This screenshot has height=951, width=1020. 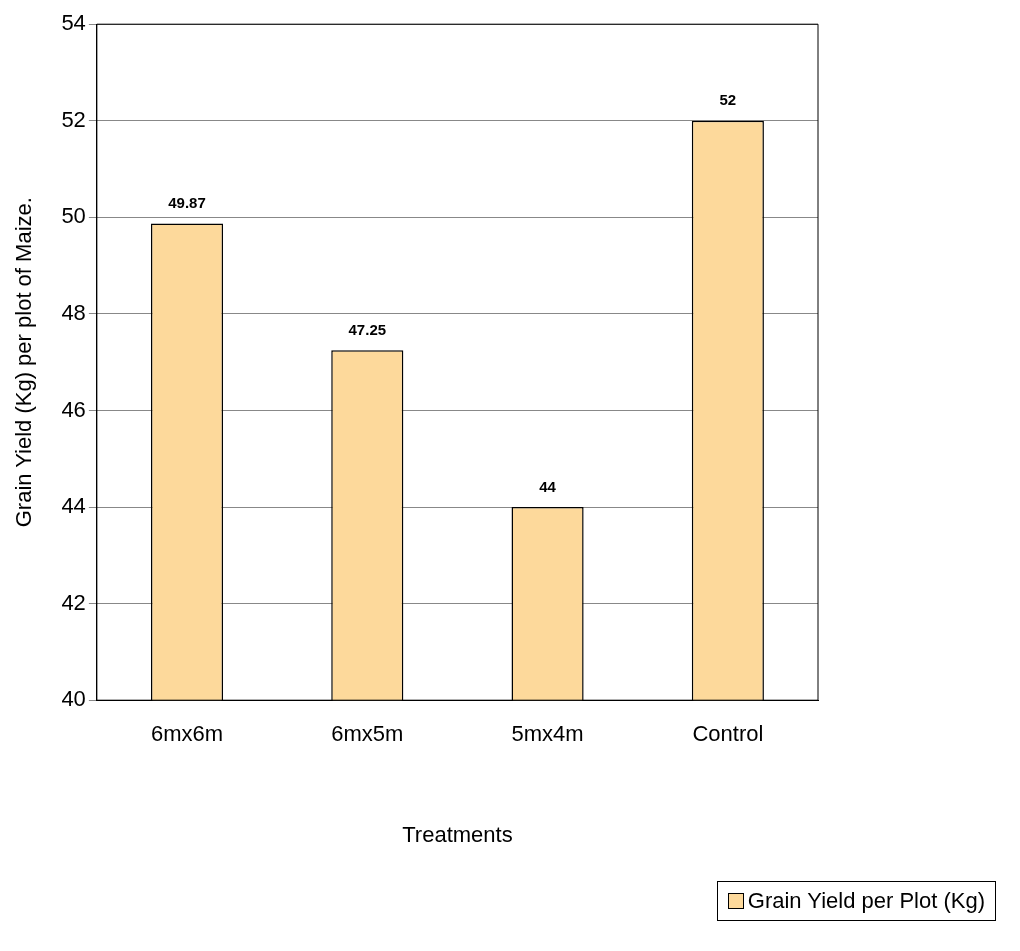 What do you see at coordinates (73, 409) in the screenshot?
I see `y-tick-label: 46` at bounding box center [73, 409].